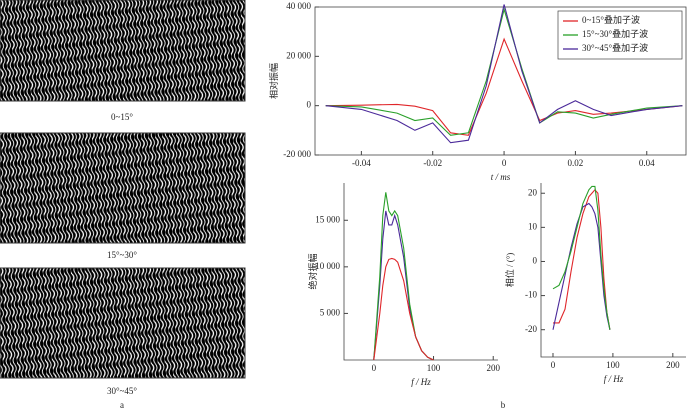  Describe the element at coordinates (330, 312) in the screenshot. I see `y-tick-label: 5 000` at that location.